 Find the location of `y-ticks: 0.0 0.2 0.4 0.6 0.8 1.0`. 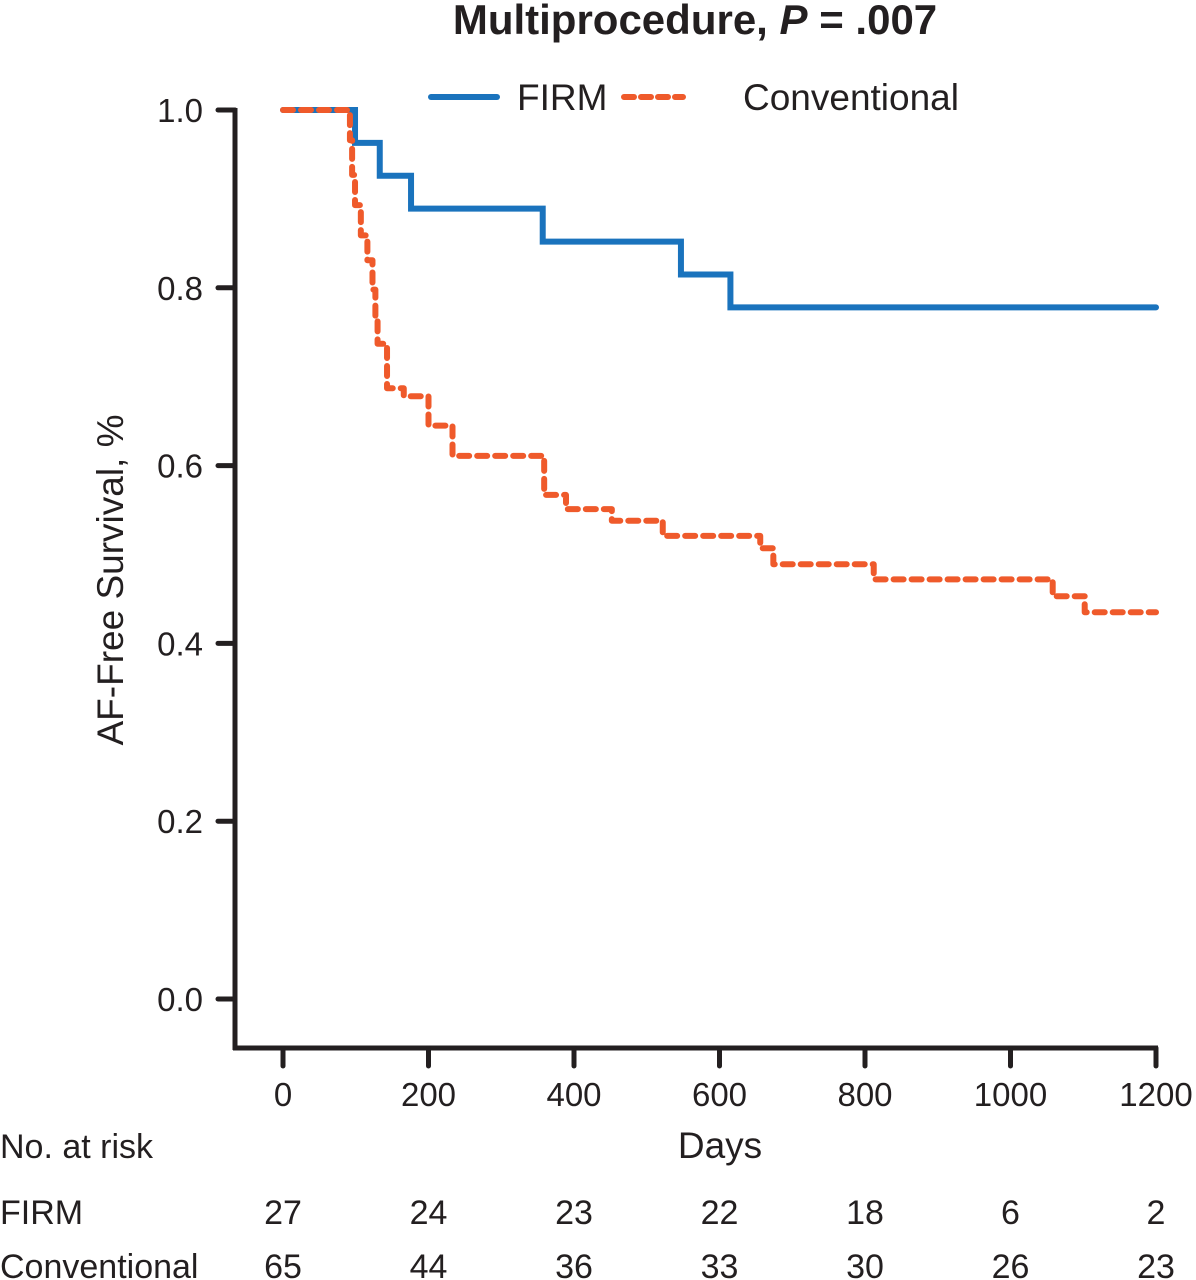

y-ticks: 0.0 0.2 0.4 0.6 0.8 1.0 is located at coordinates (197, 555).